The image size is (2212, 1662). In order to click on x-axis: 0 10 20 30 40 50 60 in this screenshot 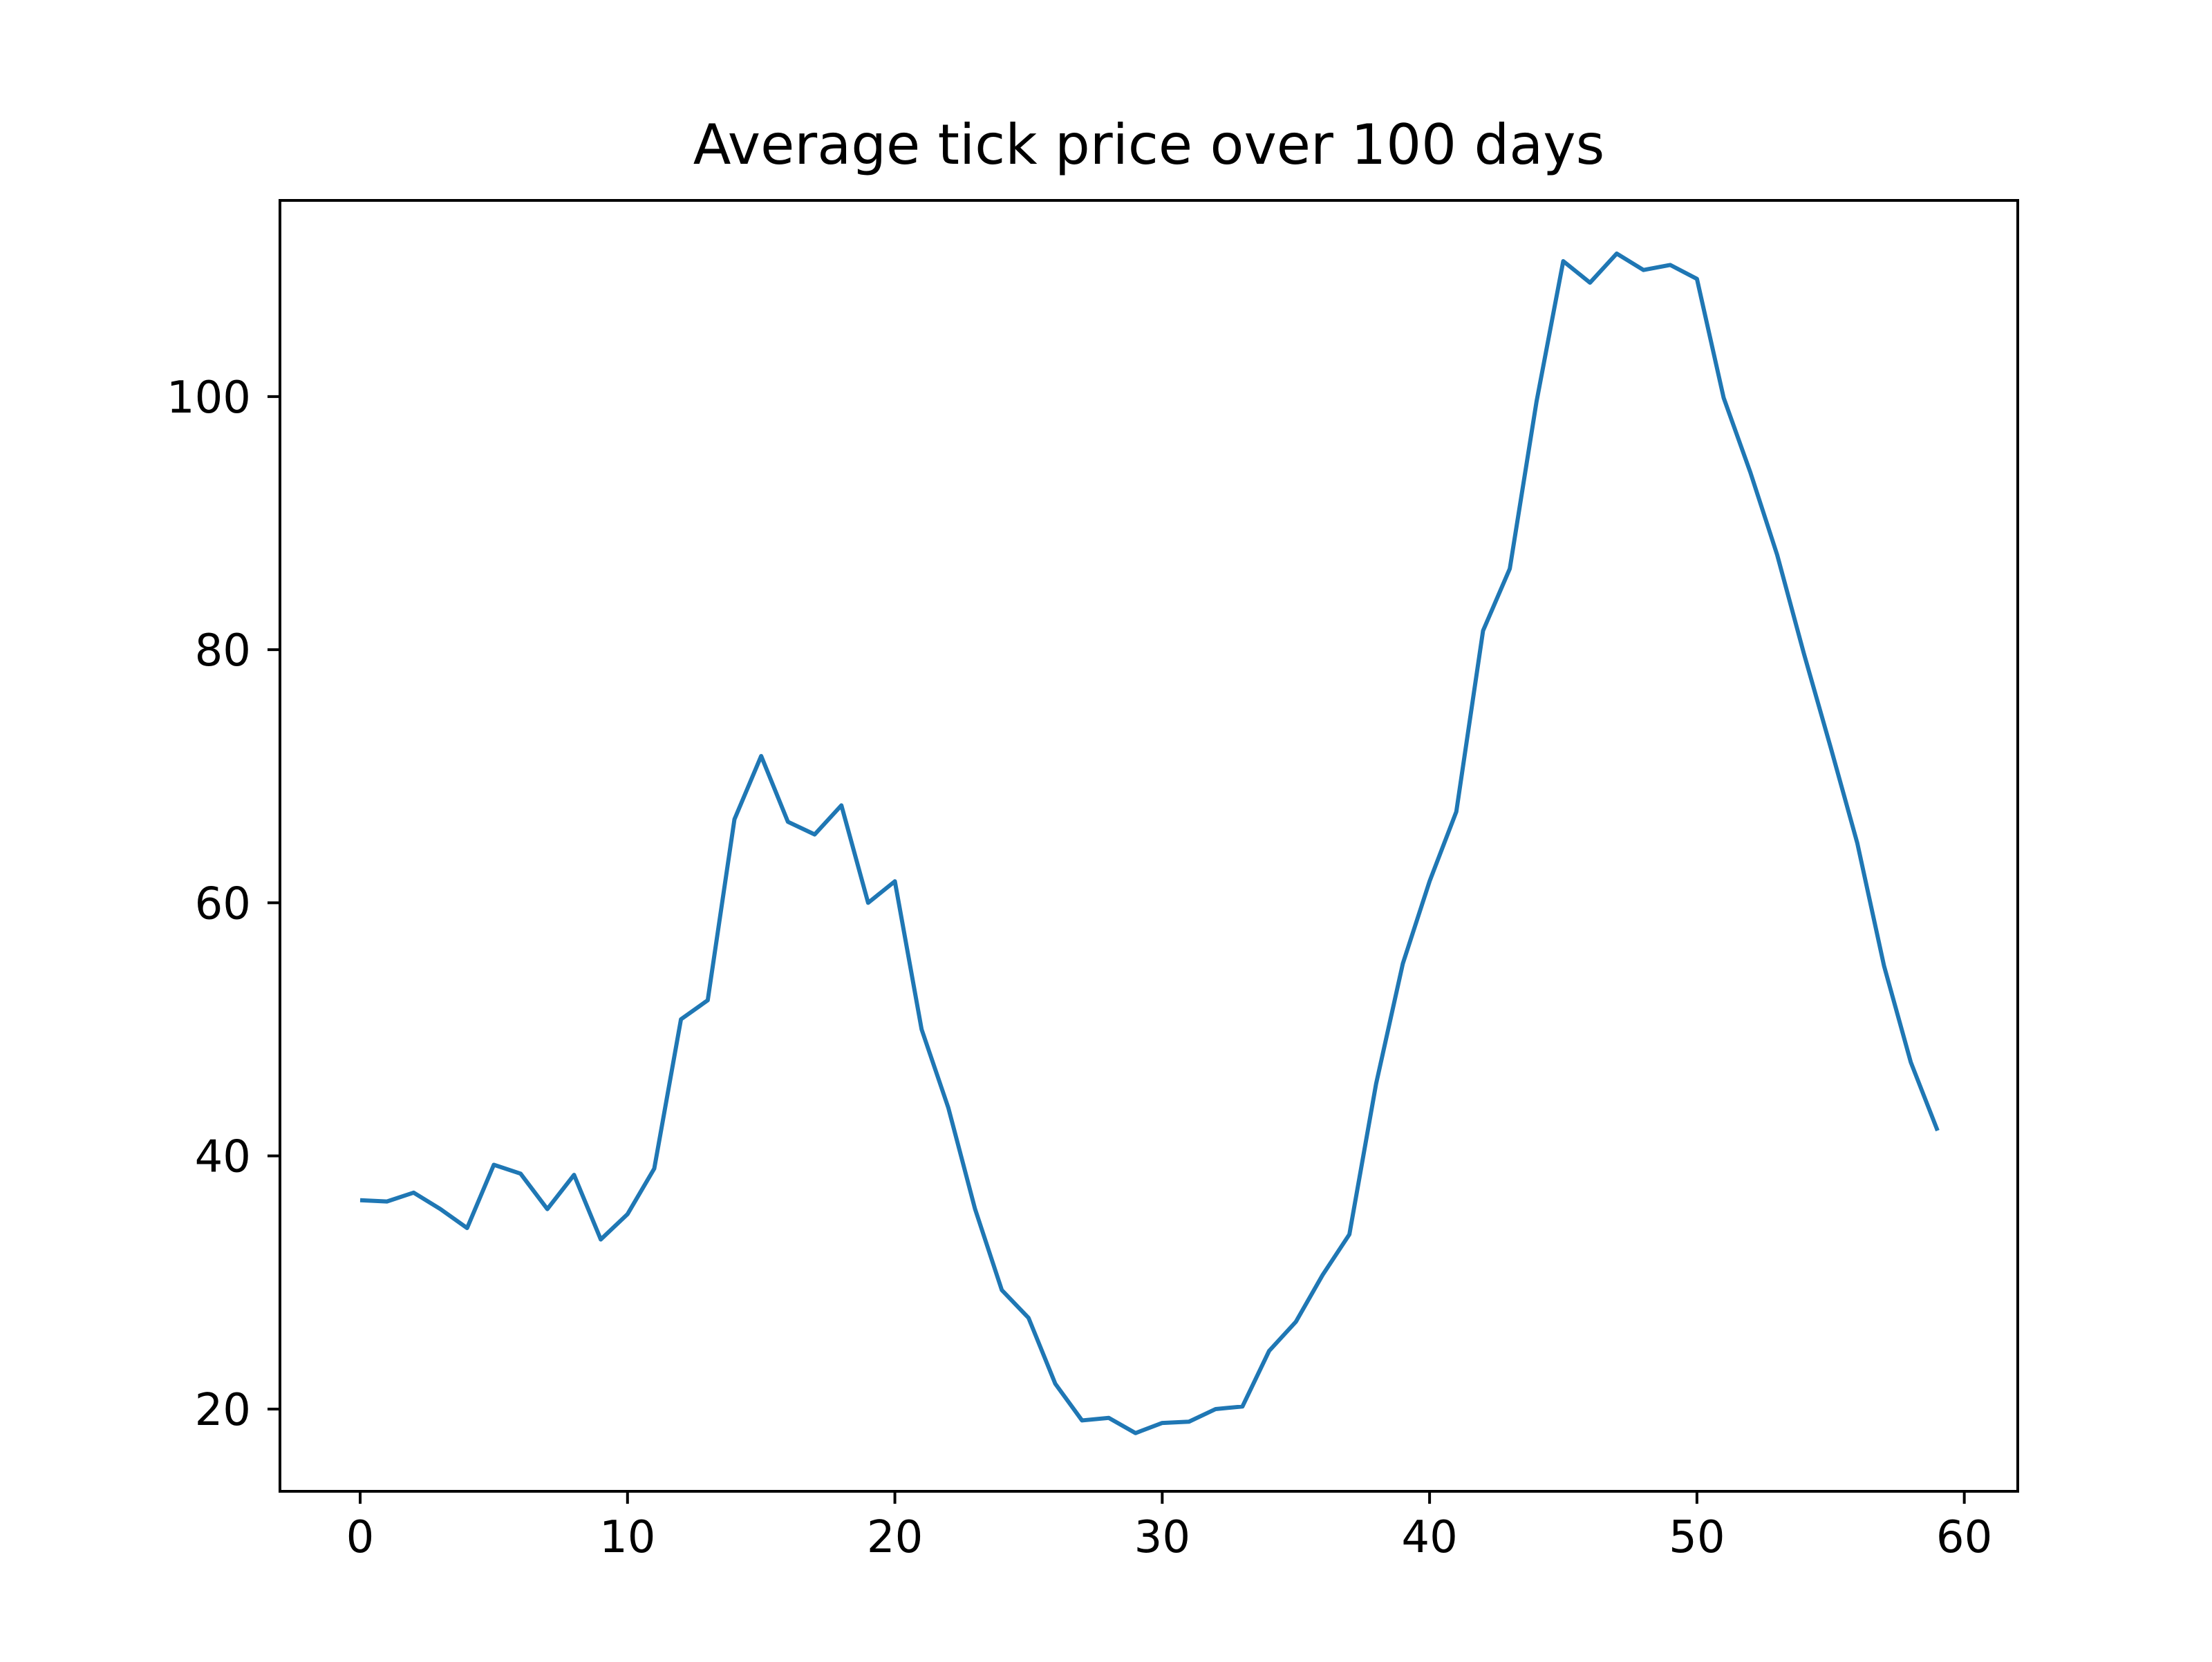, I will do `click(1169, 1527)`.